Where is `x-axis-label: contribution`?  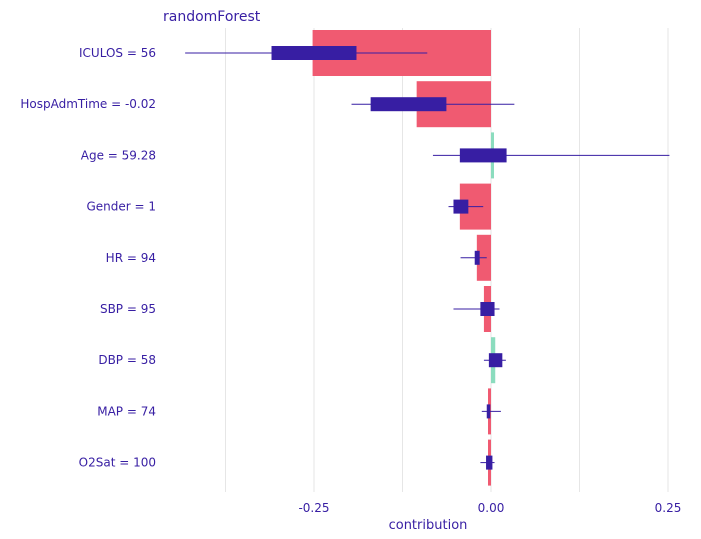 x-axis-label: contribution is located at coordinates (428, 525).